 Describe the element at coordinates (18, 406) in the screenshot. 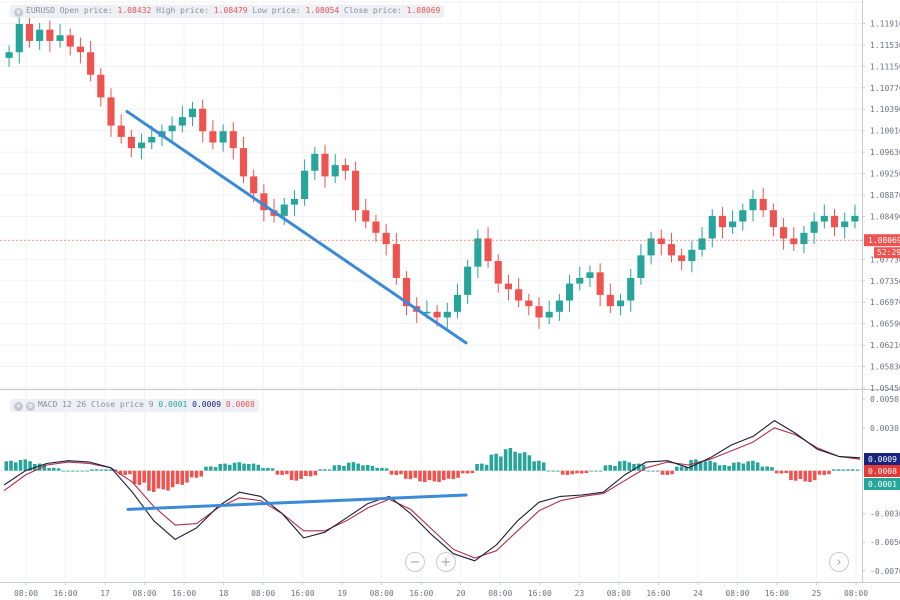

I see `close-icon: ✕` at that location.